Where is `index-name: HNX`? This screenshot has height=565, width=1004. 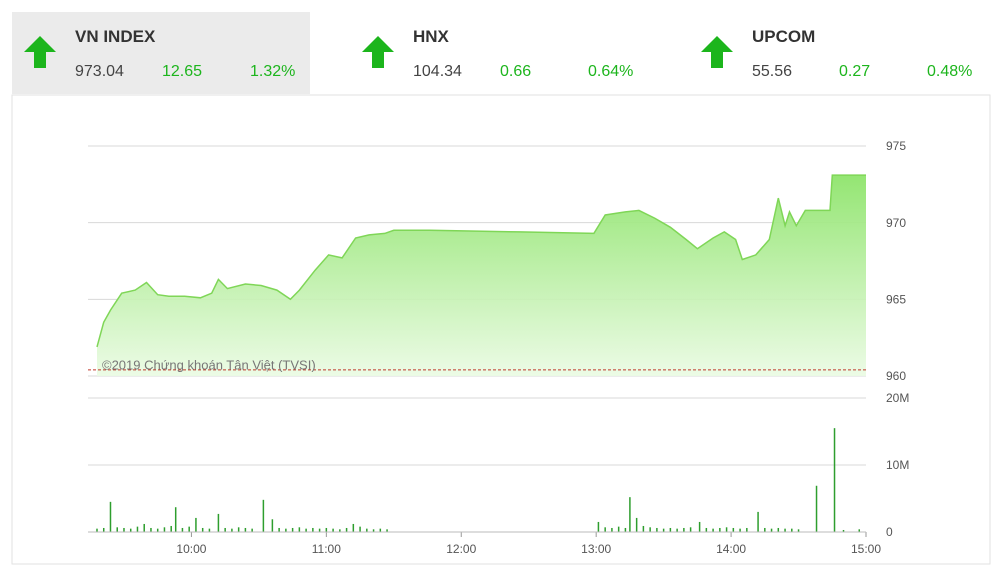 index-name: HNX is located at coordinates (431, 36).